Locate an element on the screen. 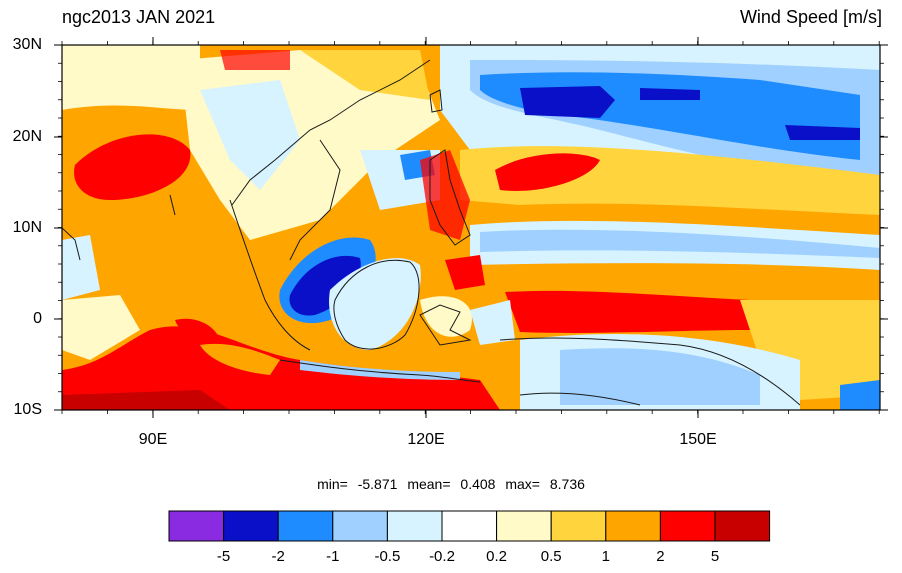  lat-label-10n: 10N is located at coordinates (27, 227).